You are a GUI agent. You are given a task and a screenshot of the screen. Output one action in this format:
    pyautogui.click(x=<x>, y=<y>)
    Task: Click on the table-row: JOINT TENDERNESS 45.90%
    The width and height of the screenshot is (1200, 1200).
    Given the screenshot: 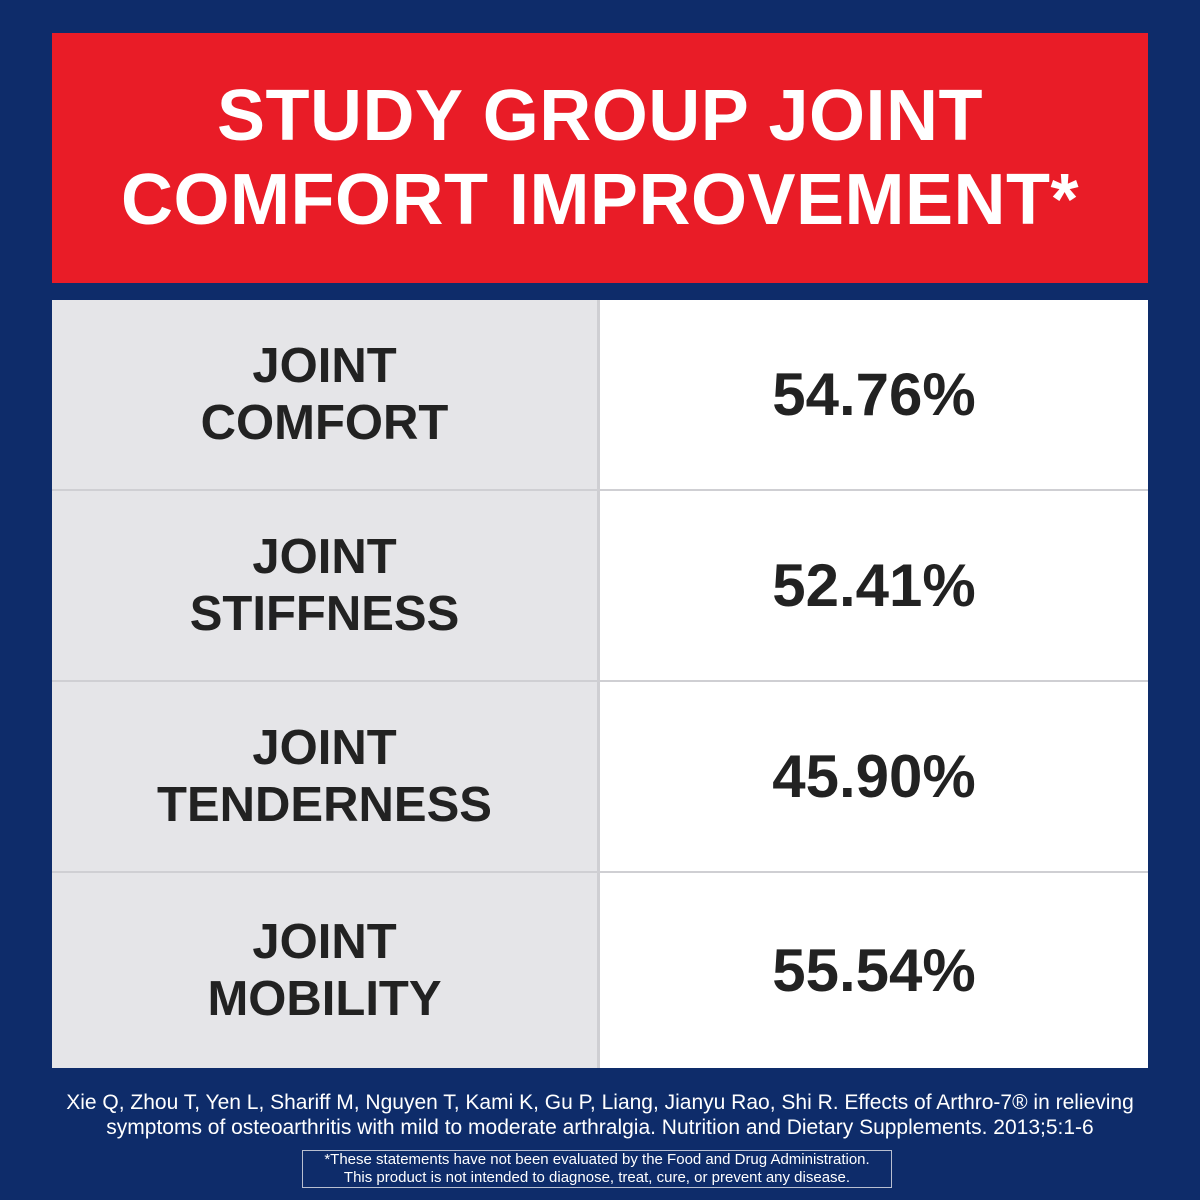 What is the action you would take?
    pyautogui.click(x=600, y=777)
    